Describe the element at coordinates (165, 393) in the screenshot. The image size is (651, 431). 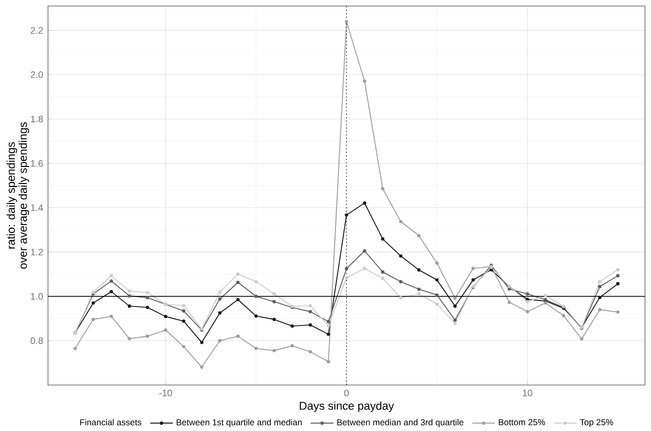
I see `x-tick-label: -10` at that location.